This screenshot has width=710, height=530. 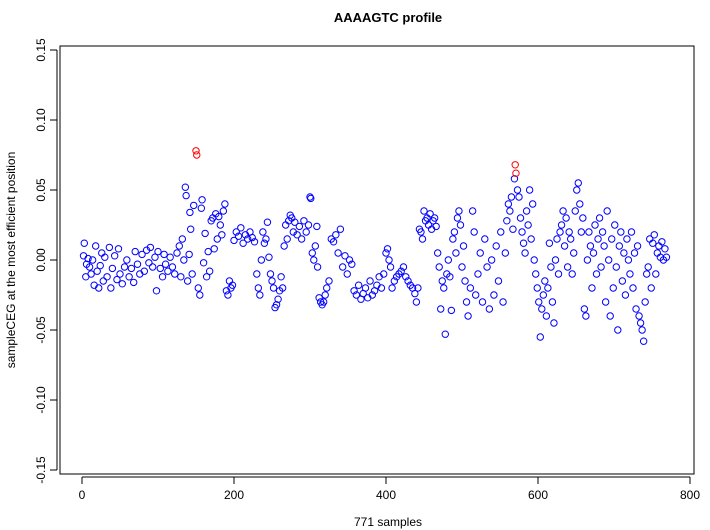 I want to click on x-tick-label: 600, so click(x=538, y=495).